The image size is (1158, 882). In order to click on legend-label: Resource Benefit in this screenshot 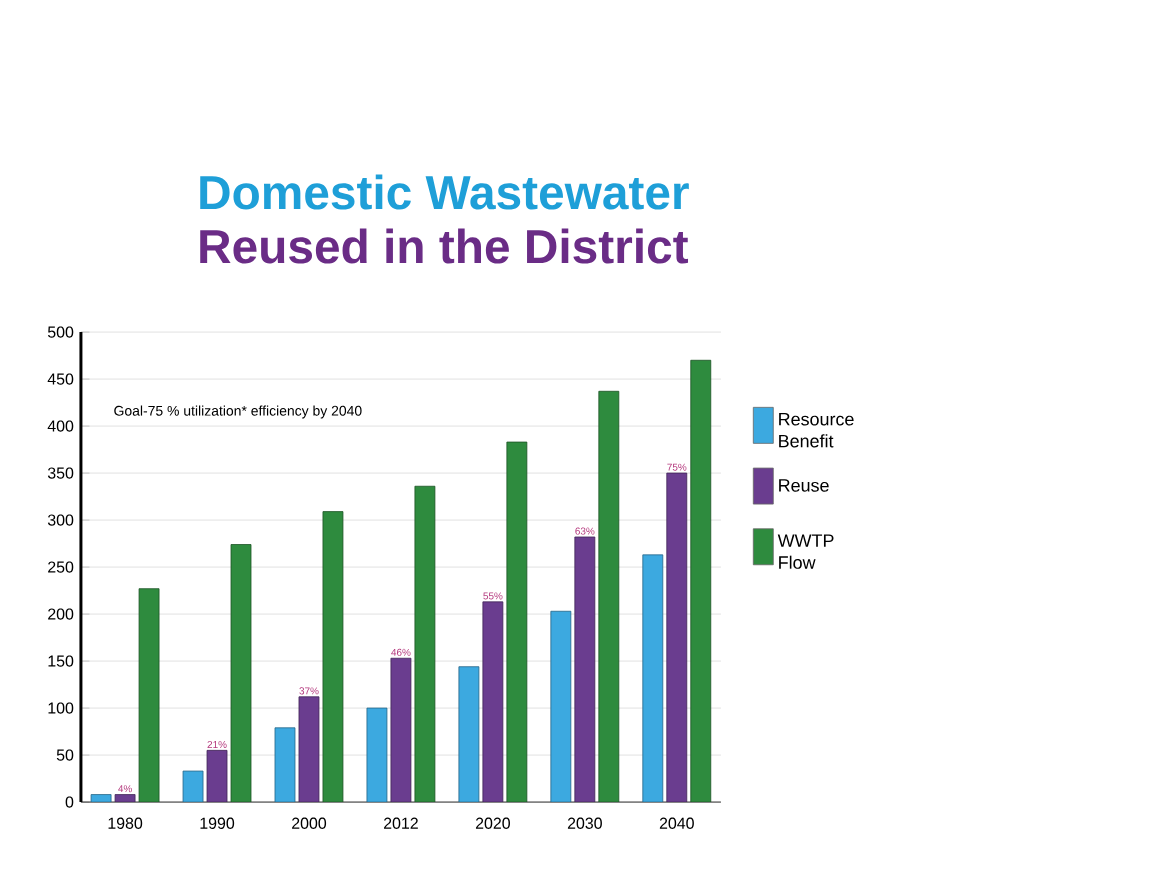, I will do `click(816, 430)`.